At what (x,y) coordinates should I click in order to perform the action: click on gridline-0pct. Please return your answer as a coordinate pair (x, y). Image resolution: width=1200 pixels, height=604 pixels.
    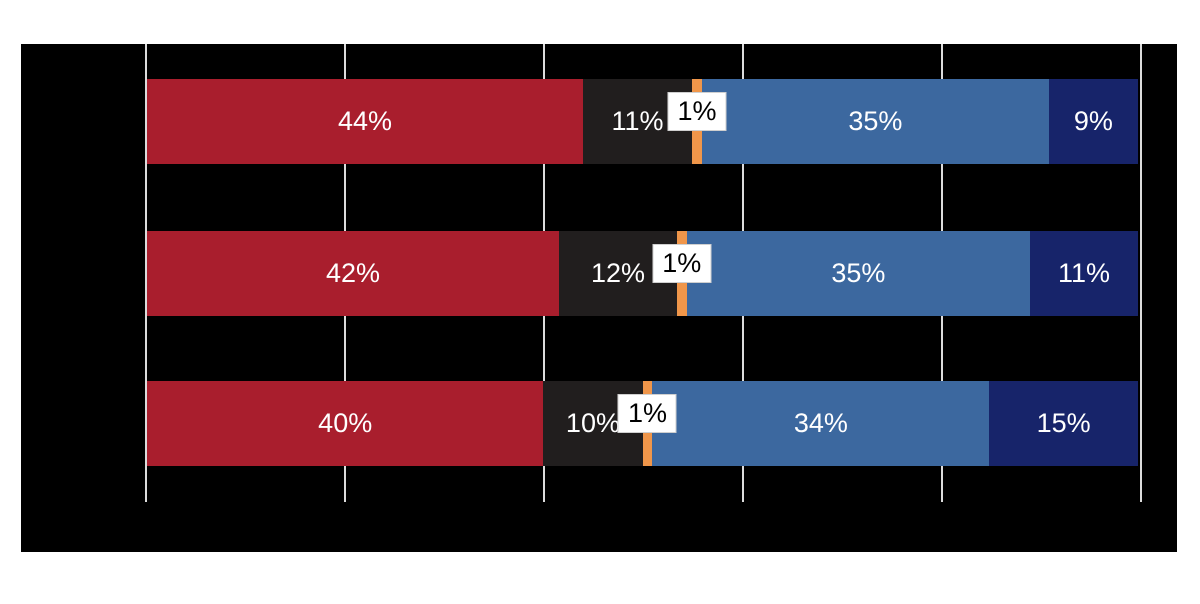
    Looking at the image, I should click on (146, 273).